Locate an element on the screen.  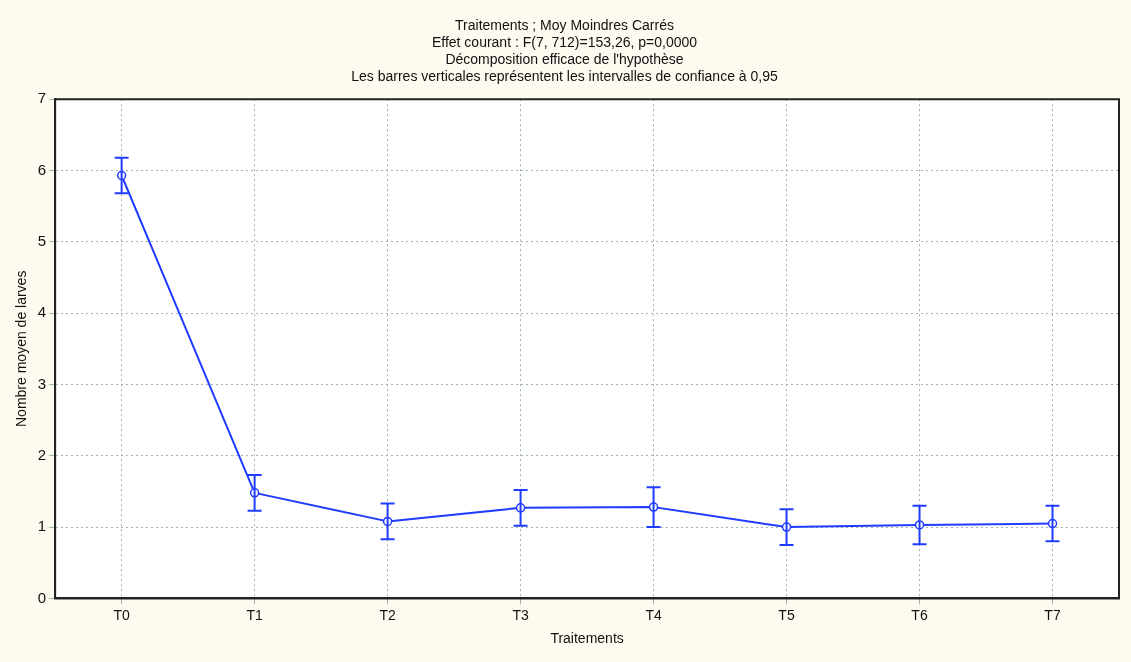
x-tick-label: T4 is located at coordinates (653, 614).